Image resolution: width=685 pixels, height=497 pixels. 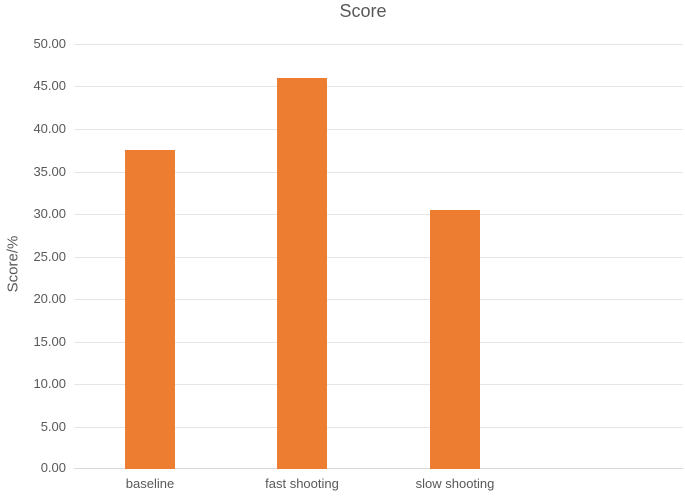 I want to click on y-tick-label: 15.00, so click(x=49, y=341).